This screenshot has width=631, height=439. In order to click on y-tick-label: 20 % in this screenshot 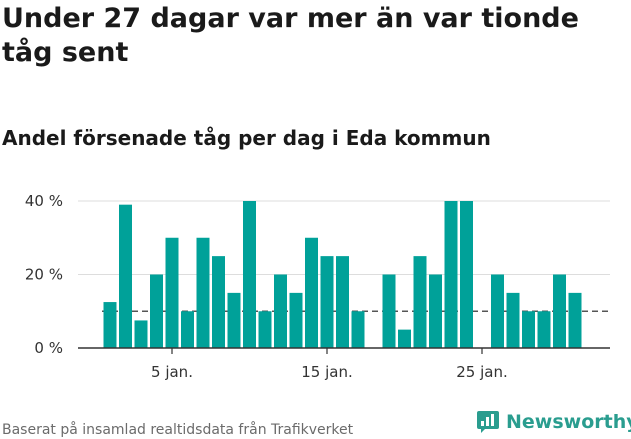, I will do `click(44, 275)`.